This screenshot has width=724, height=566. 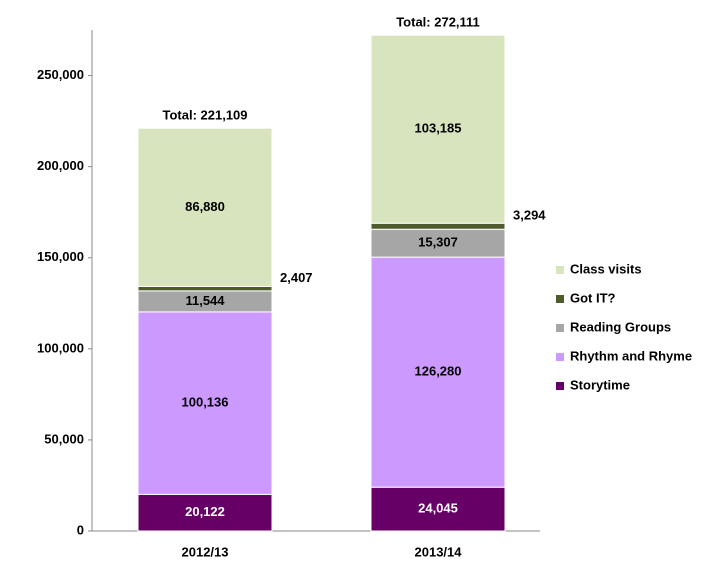 I want to click on legend-label: Reading Groups, so click(x=620, y=326).